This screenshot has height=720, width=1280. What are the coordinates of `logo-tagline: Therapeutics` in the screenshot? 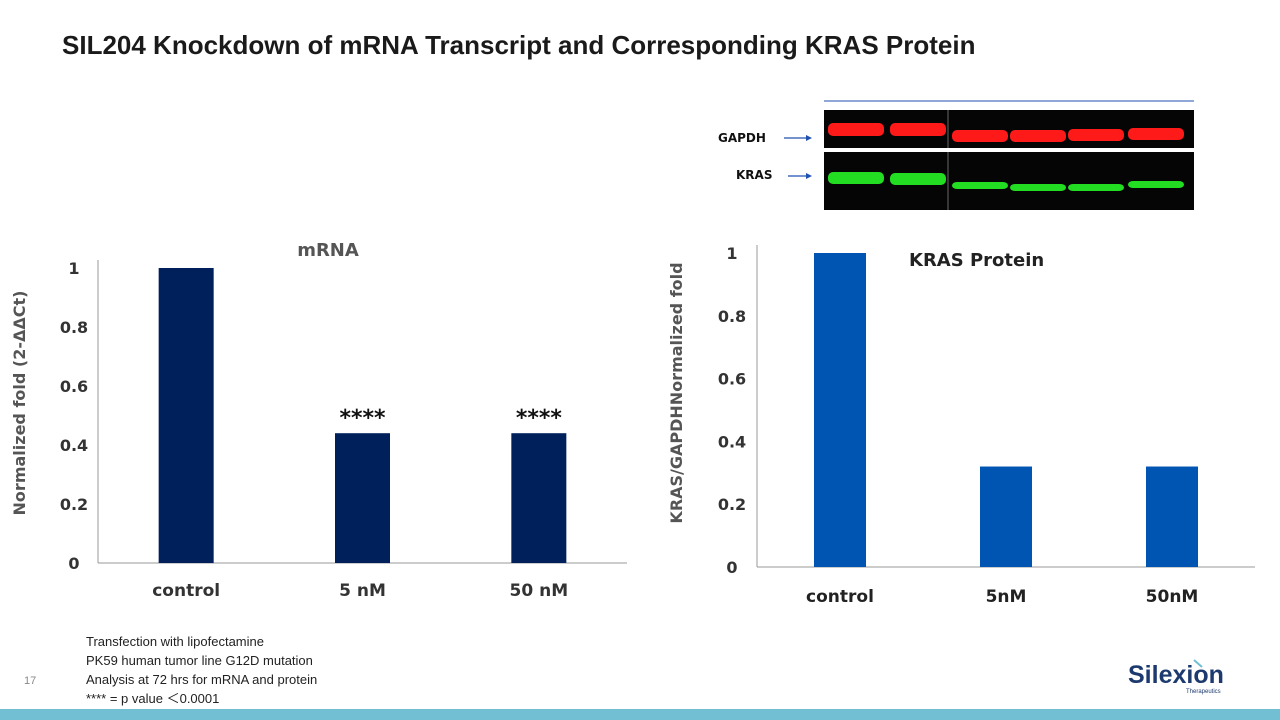 It's located at (1203, 692).